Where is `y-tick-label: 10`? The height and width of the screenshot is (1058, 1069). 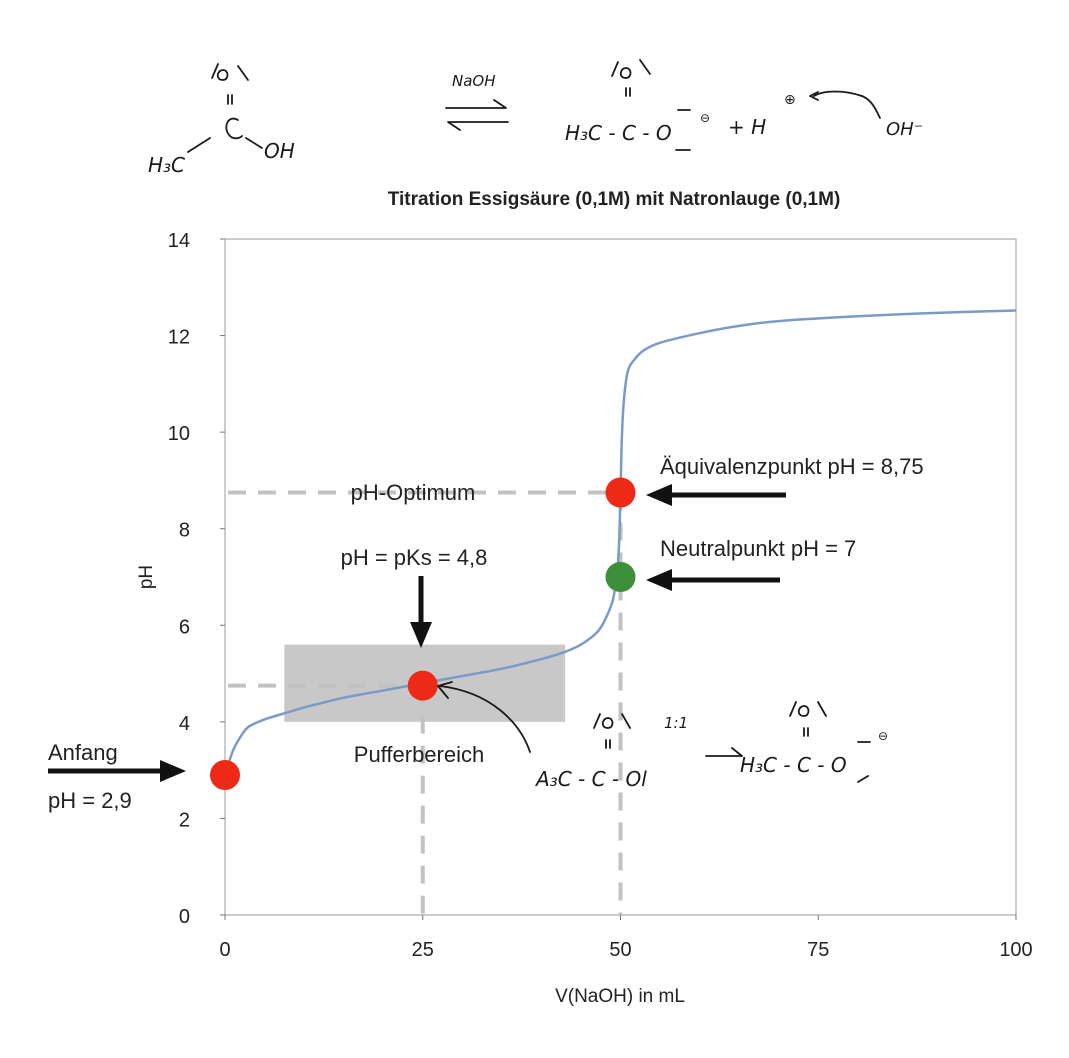 y-tick-label: 10 is located at coordinates (179, 434).